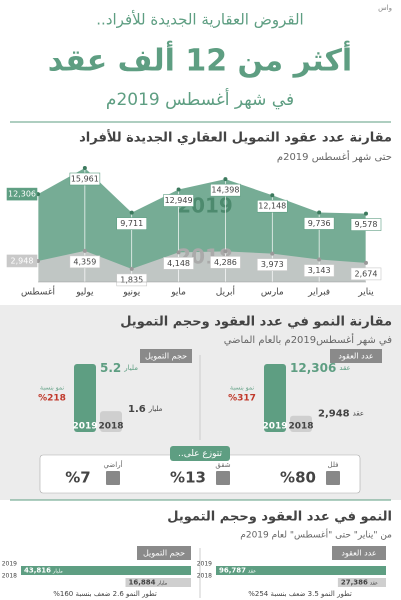 This screenshot has height=600, width=401. What do you see at coordinates (300, 594) in the screenshot?
I see `growth-note: تطور النمو 3.5 ضعف بنسبة 254%` at bounding box center [300, 594].